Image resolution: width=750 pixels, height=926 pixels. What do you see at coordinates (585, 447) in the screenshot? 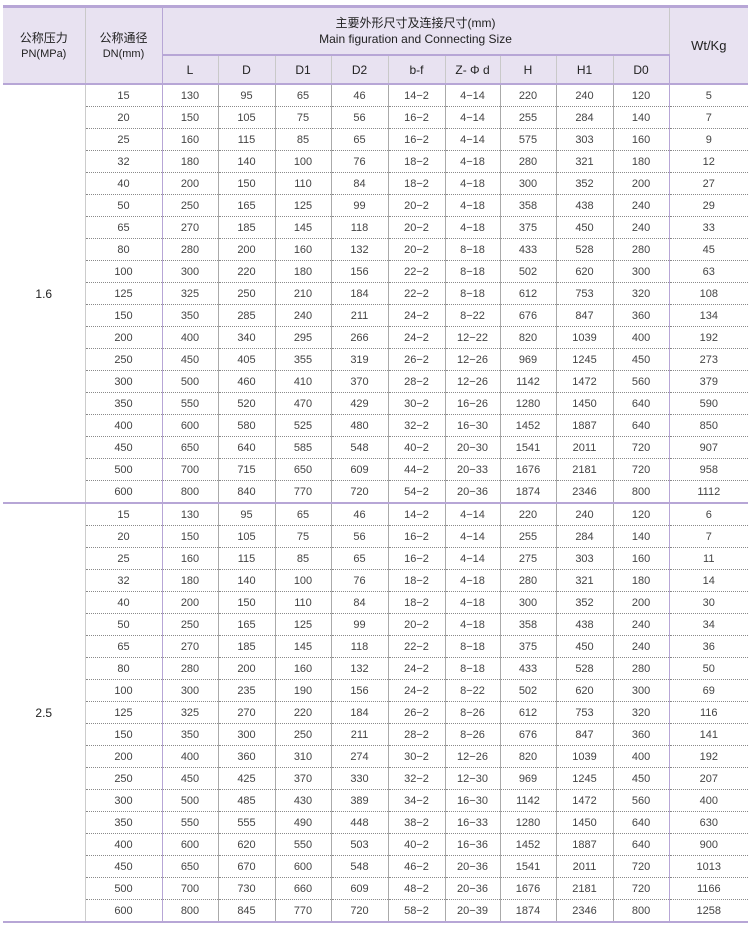
I see `table-cell: 2011` at bounding box center [585, 447].